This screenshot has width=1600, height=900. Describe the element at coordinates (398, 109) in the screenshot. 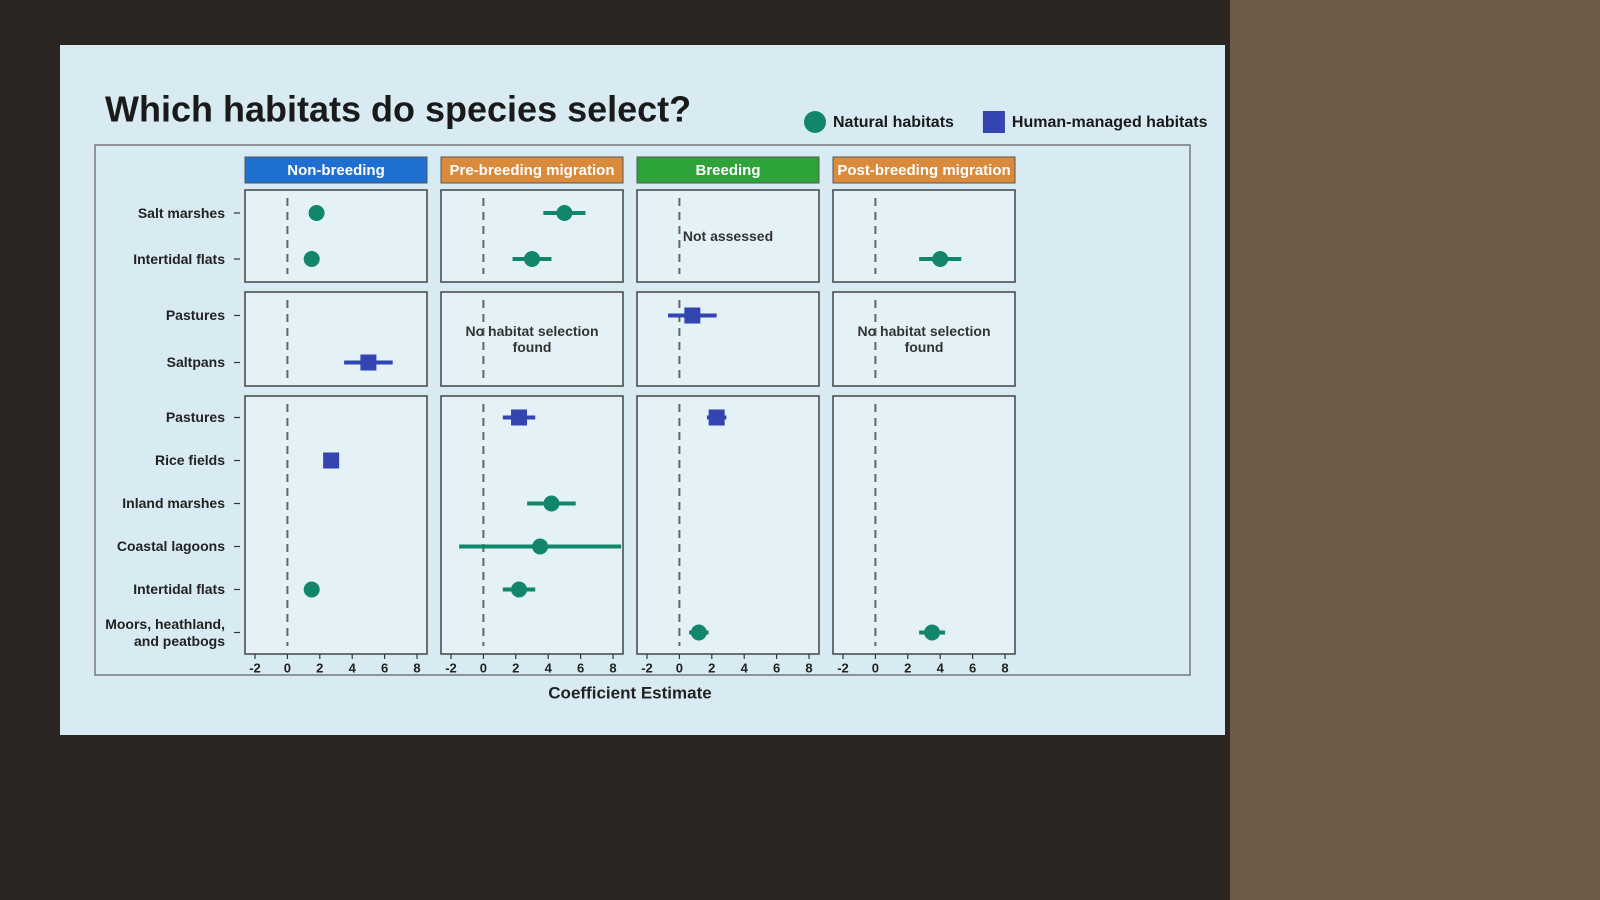

I see `chart-title: Which habitats do species select?` at that location.